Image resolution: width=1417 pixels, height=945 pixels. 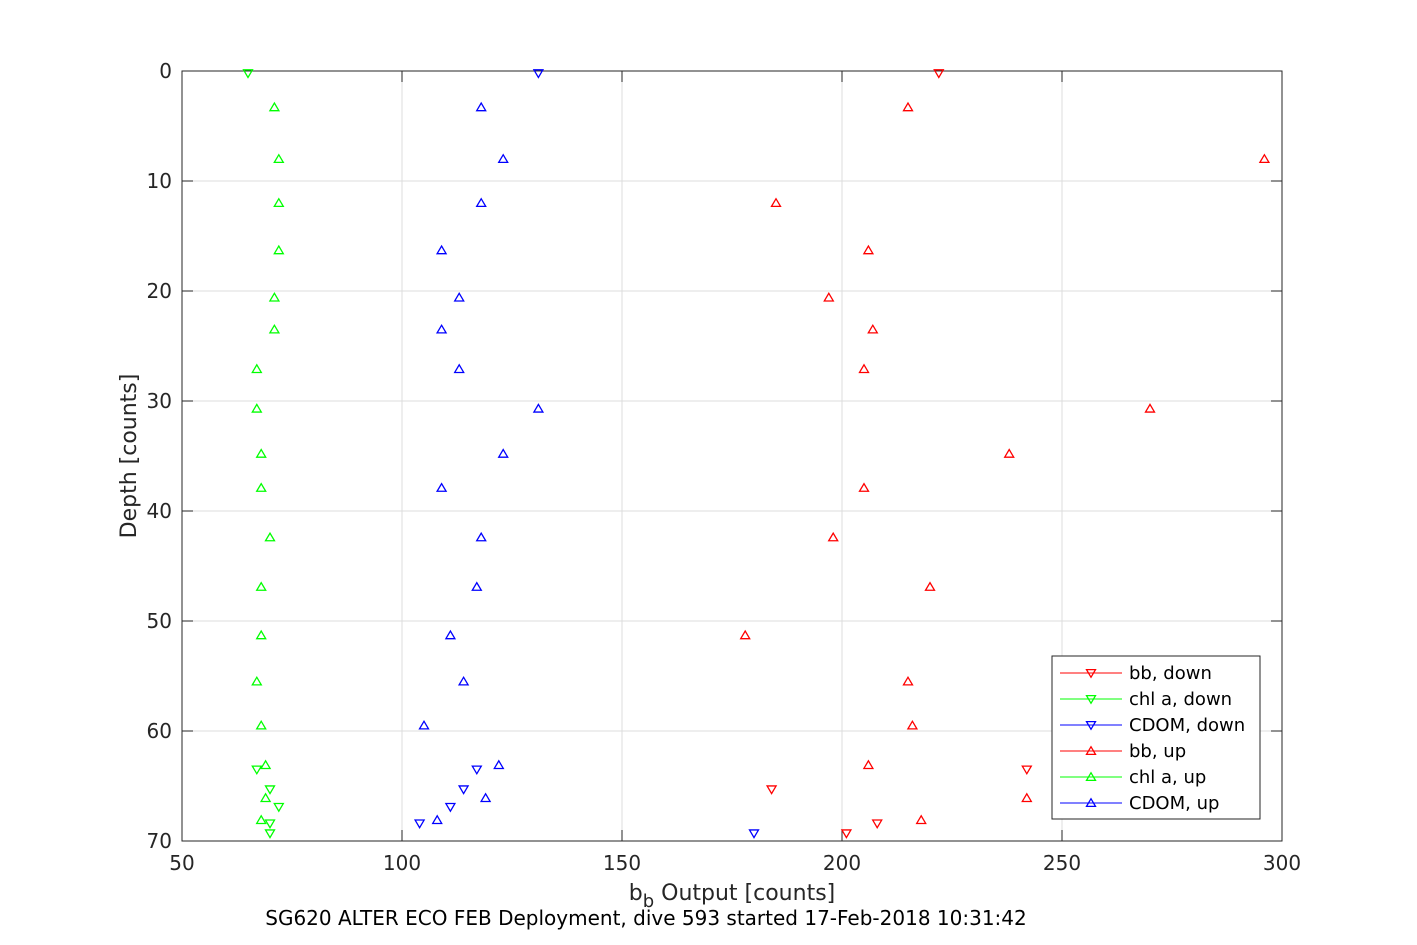 I want to click on legend-entry: chl a, up, so click(x=1133, y=777).